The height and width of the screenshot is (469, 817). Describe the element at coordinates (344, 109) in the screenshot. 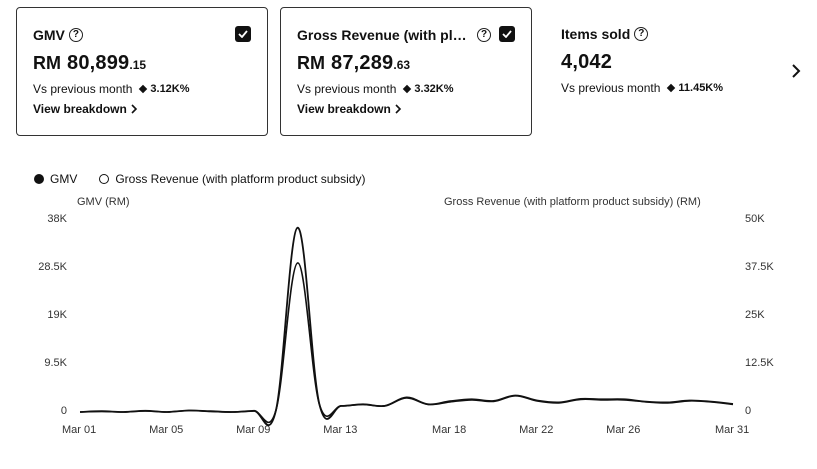

I see `gross-revenue-view-breakdown-label: View breakdown` at that location.